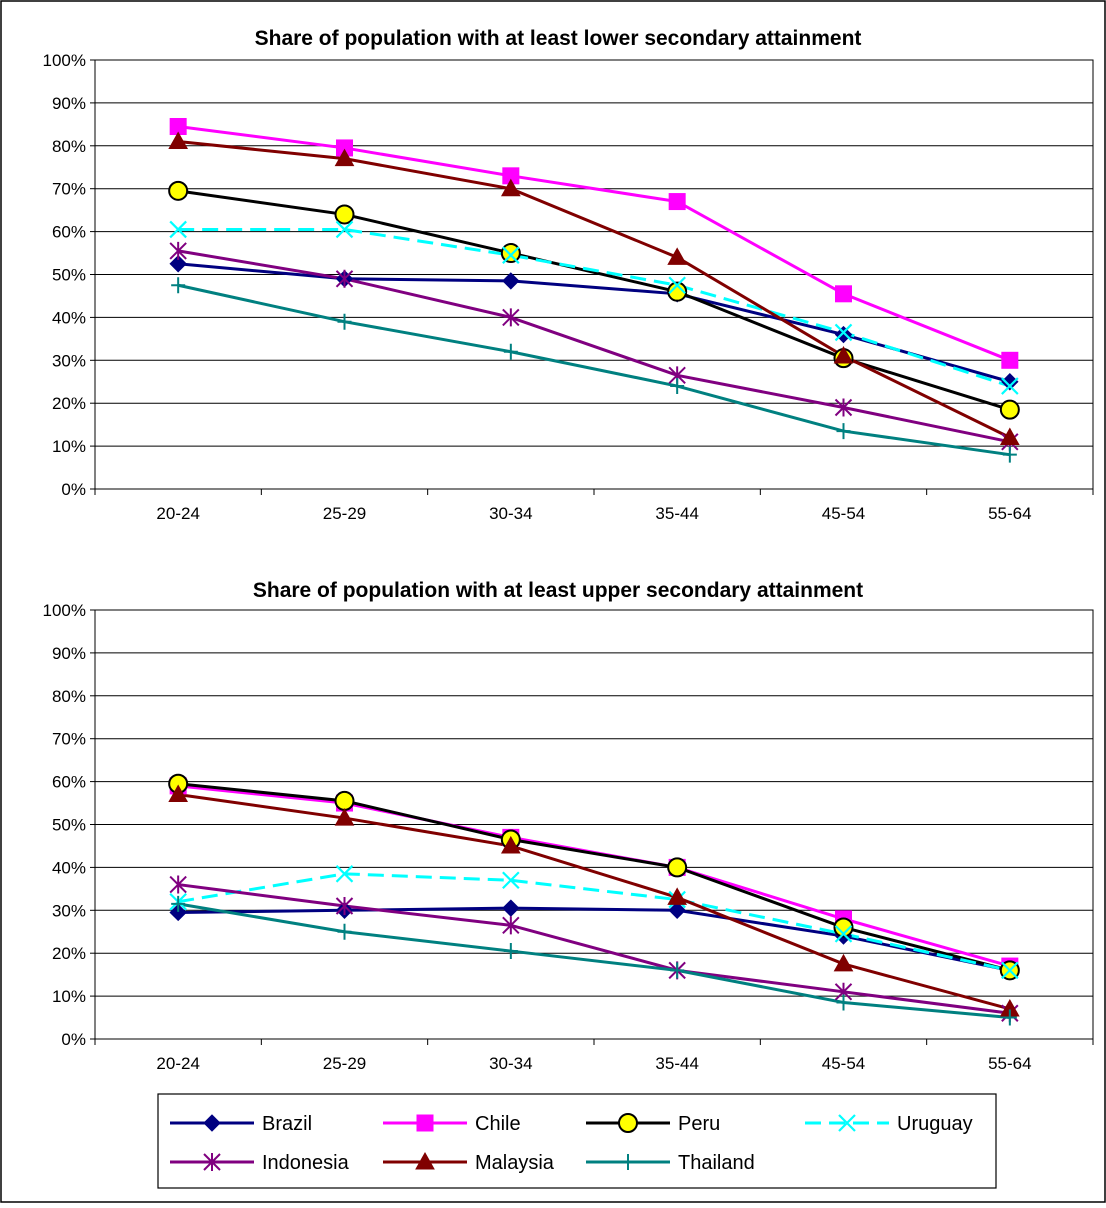  Describe the element at coordinates (594, 939) in the screenshot. I see `series-line-brazil` at that location.